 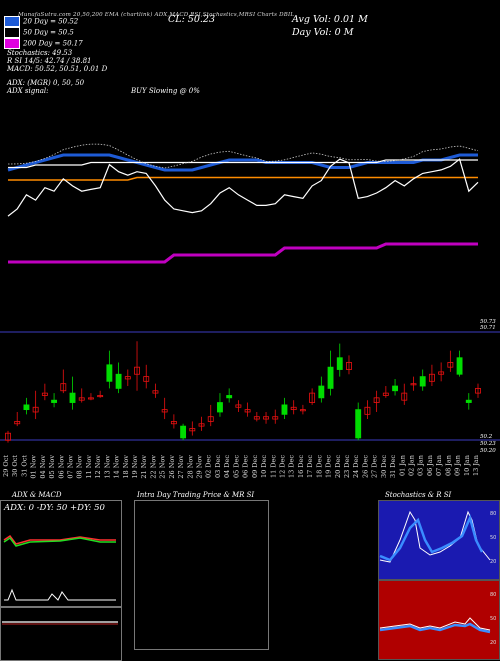 I want to click on date-tick-label: 18 Nov, so click(x=126, y=467).